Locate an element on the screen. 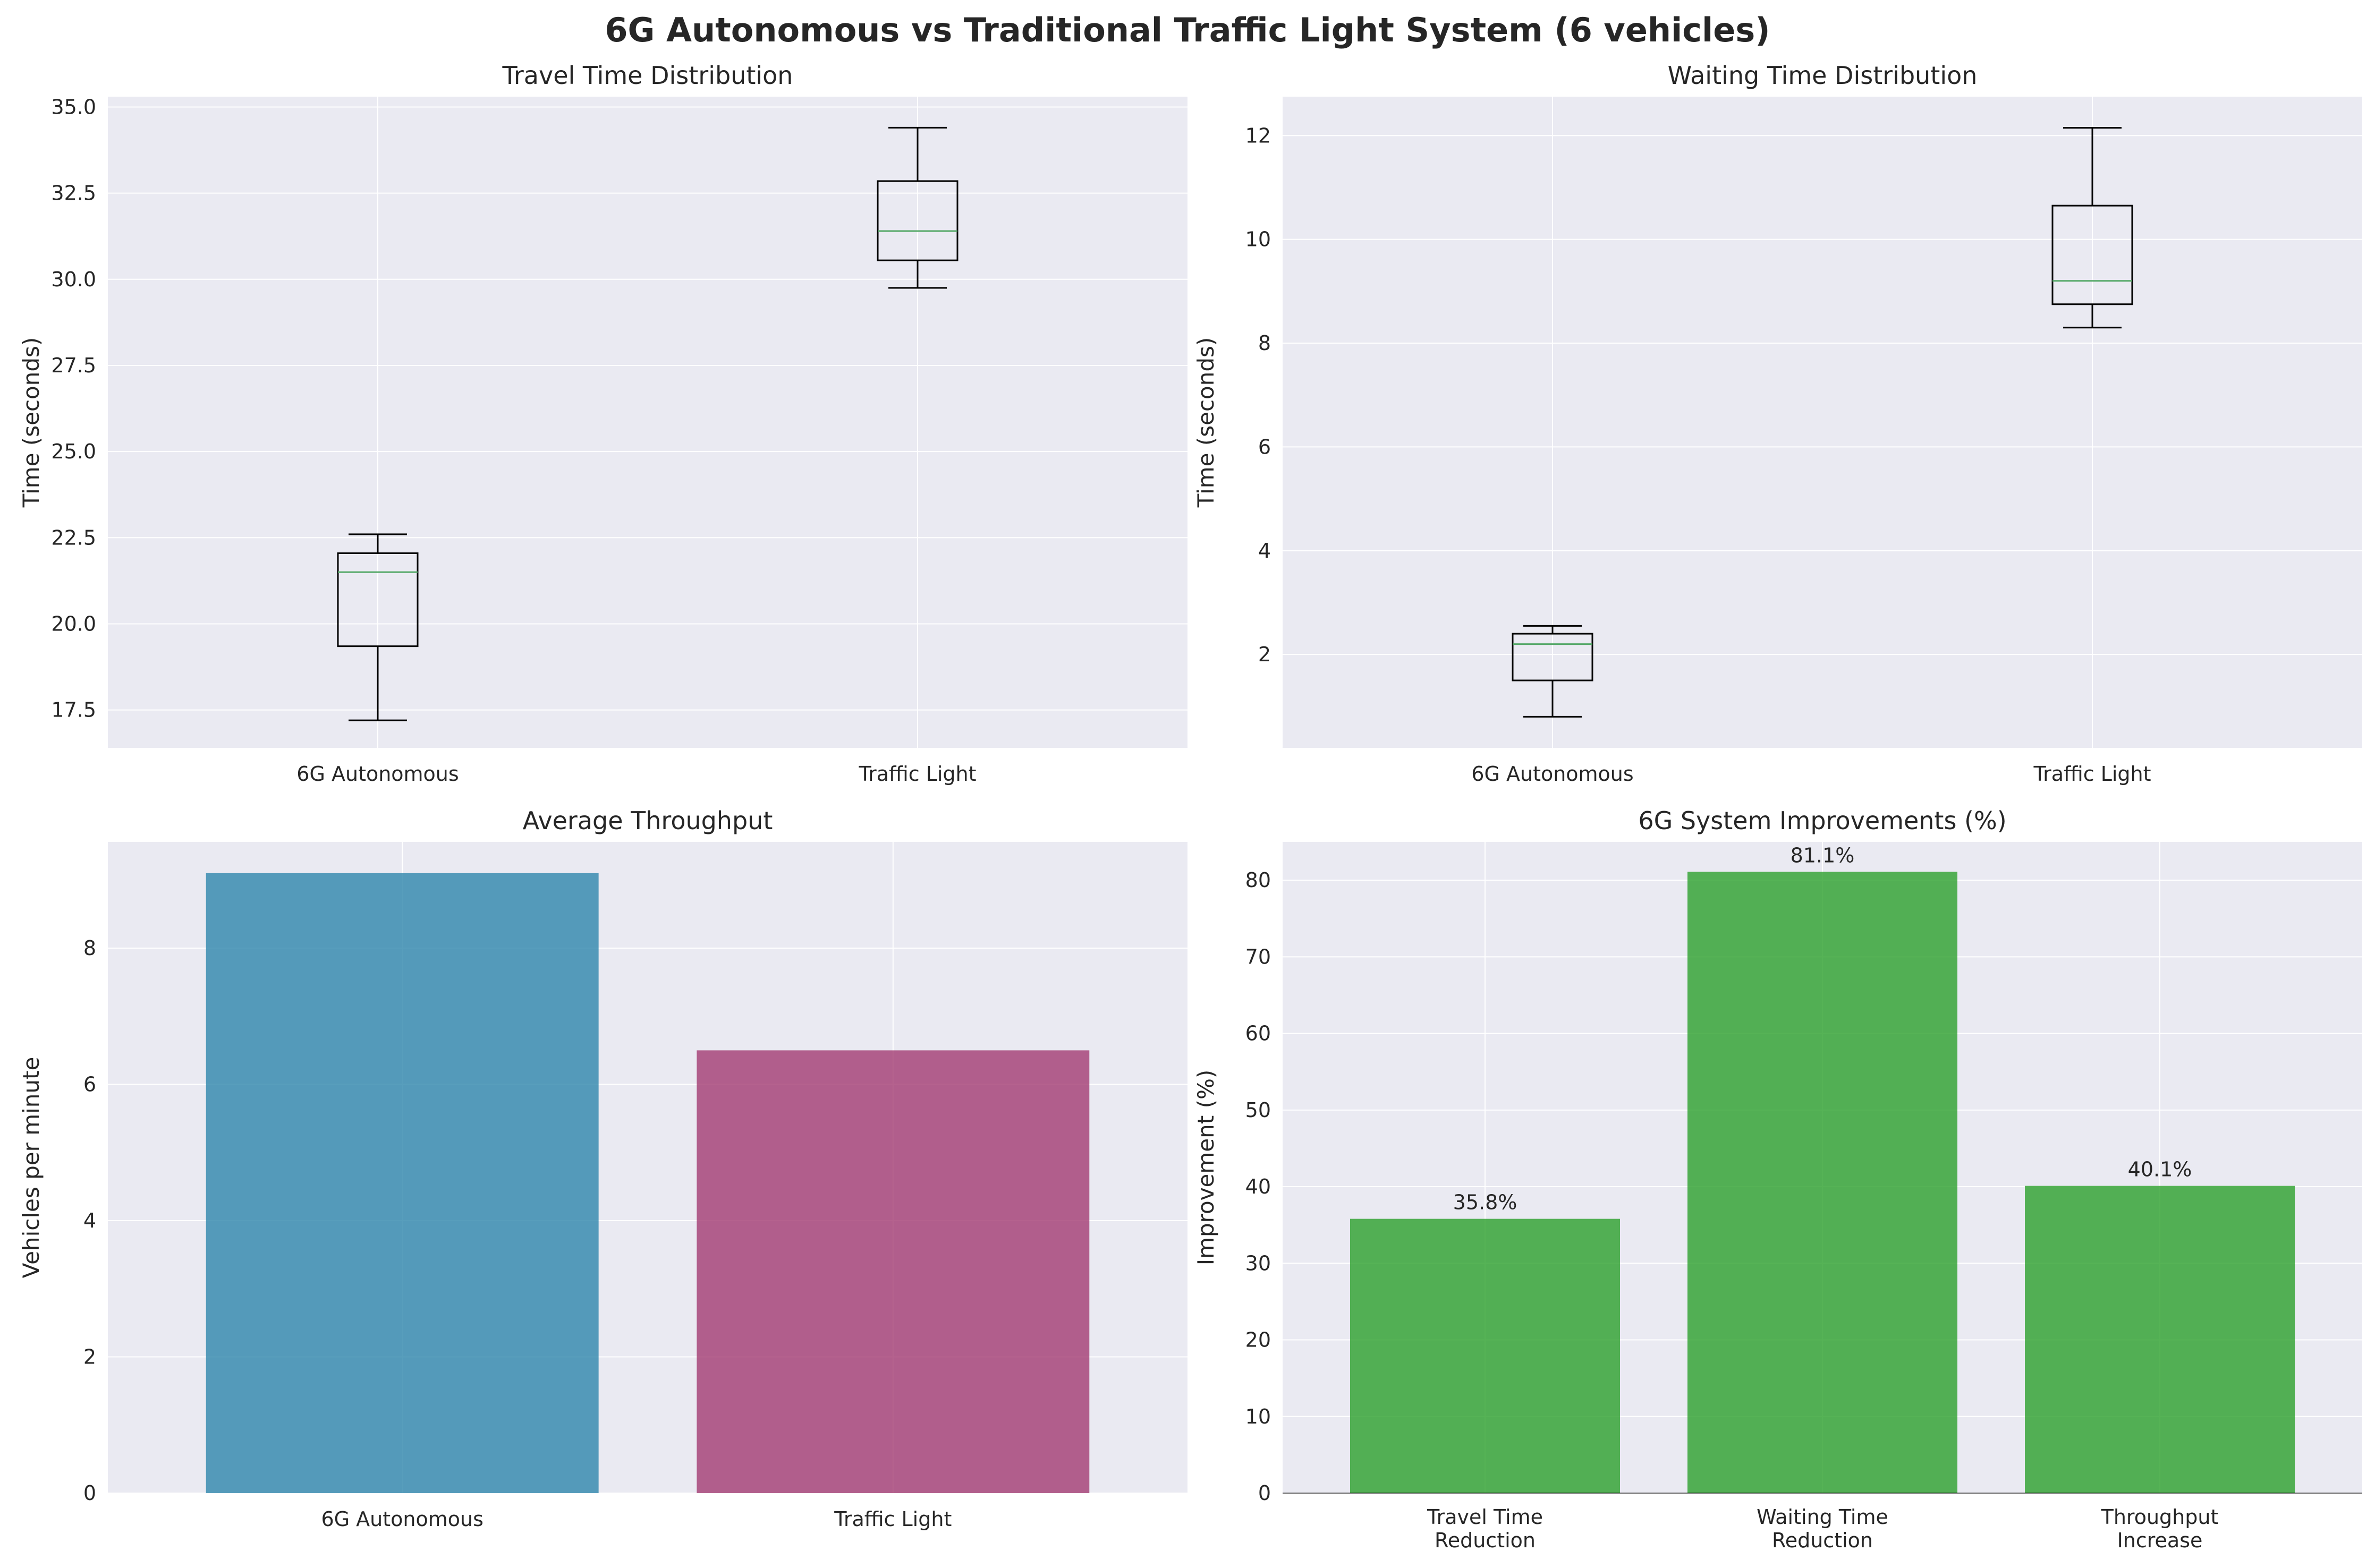 The width and height of the screenshot is (2375, 1568). throughput-y-tick-label: 4 is located at coordinates (89, 1220).